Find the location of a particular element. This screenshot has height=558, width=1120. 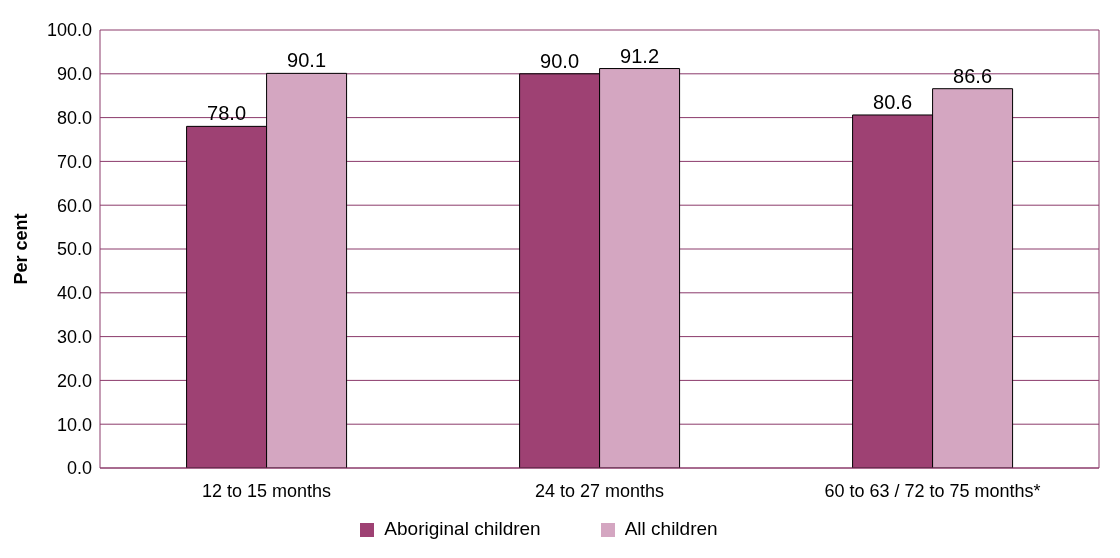

y-tick-label: 50.0 is located at coordinates (74, 249).